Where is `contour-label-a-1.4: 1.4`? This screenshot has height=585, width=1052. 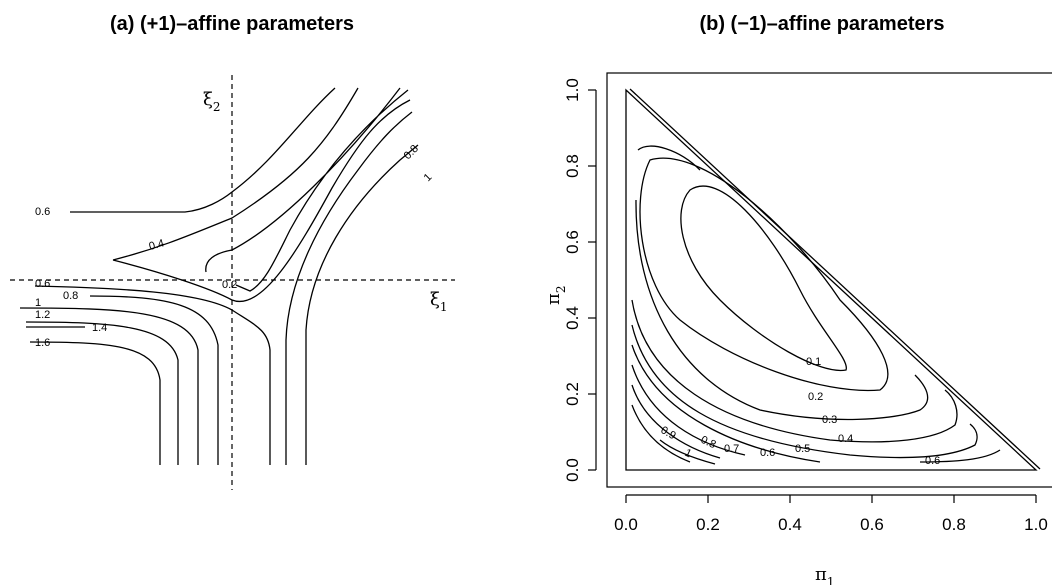
contour-label-a-1.4: 1.4 is located at coordinates (99, 328).